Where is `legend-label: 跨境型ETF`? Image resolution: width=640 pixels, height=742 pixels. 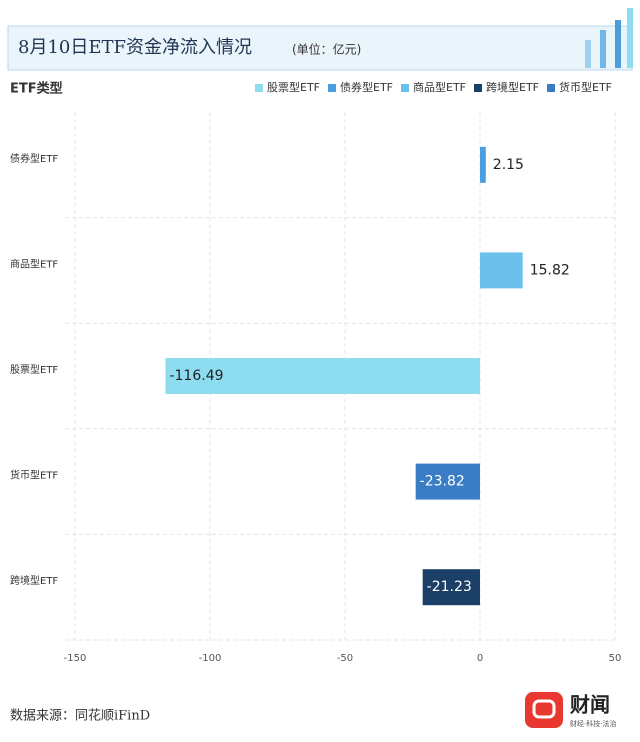
legend-label: 跨境型ETF is located at coordinates (512, 87).